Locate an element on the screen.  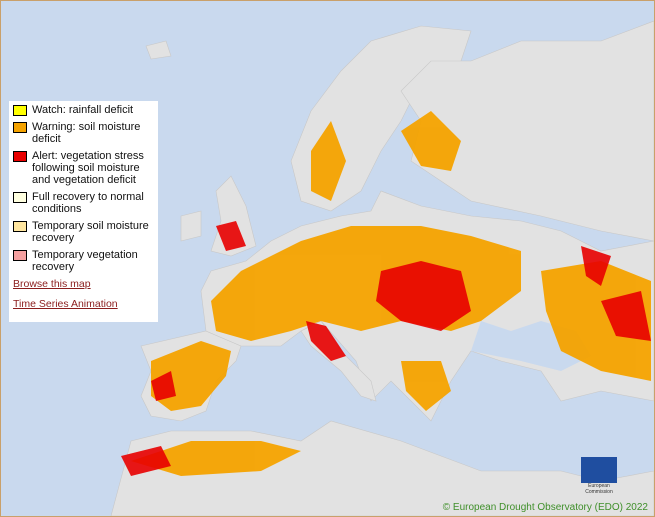
link: Time Series Animation is located at coordinates (65, 304).